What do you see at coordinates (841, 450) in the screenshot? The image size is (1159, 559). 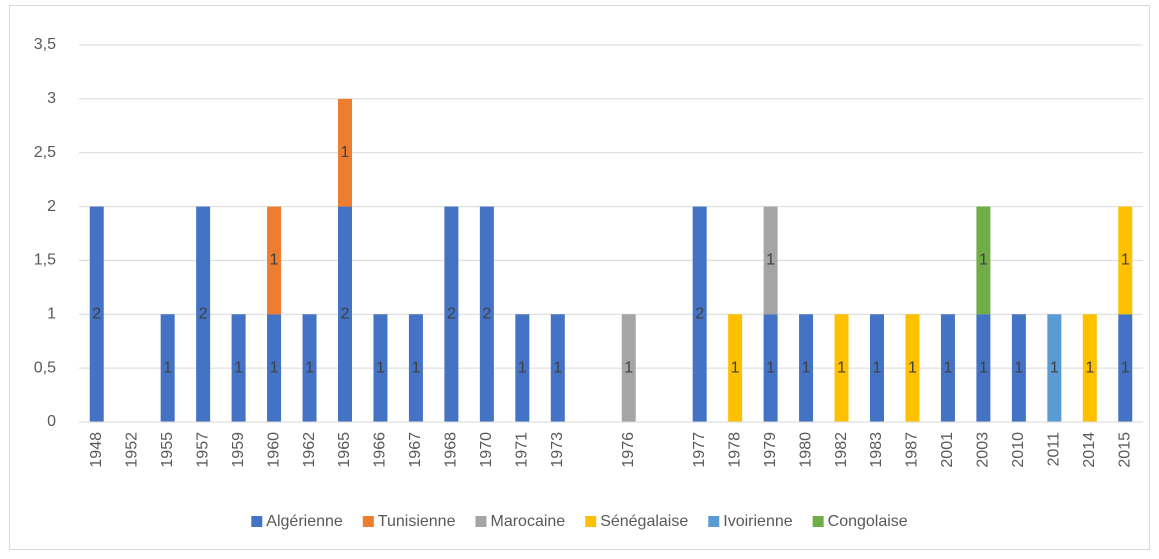 I see `x-tick-label: 1982` at bounding box center [841, 450].